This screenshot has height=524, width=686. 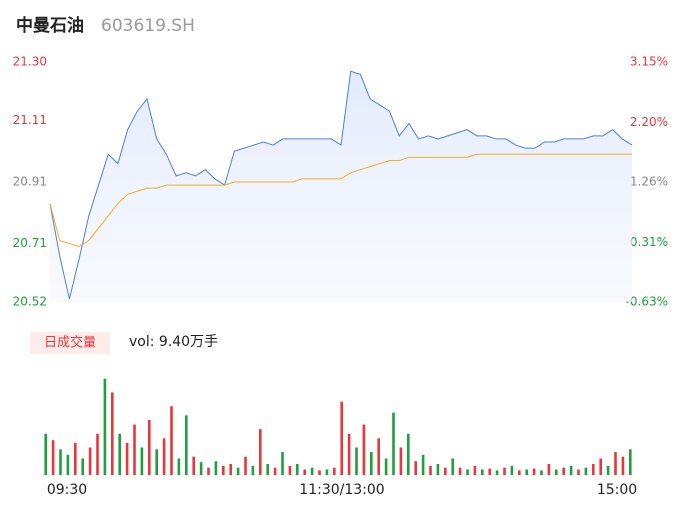 What do you see at coordinates (67, 490) in the screenshot?
I see `x-tick-label: 09:30` at bounding box center [67, 490].